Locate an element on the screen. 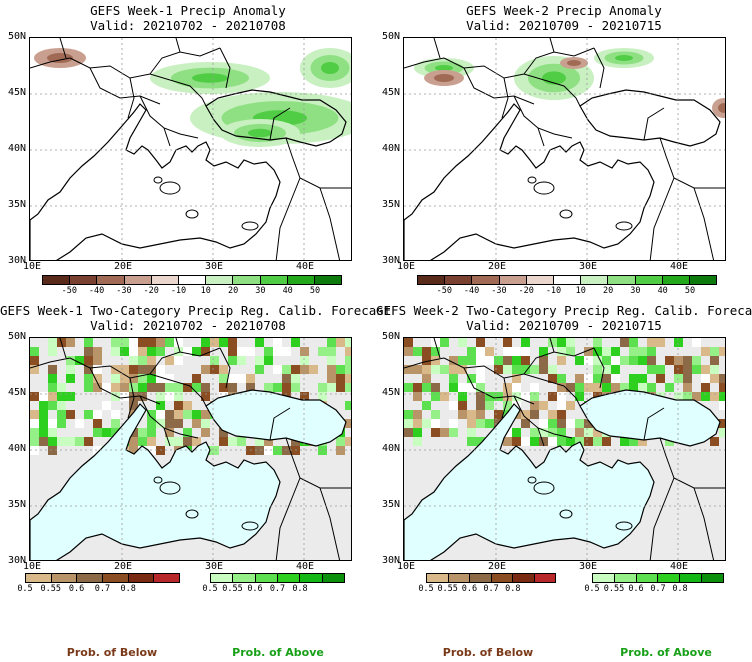 The width and height of the screenshot is (752, 662). map-week1-two-category is located at coordinates (190, 449).